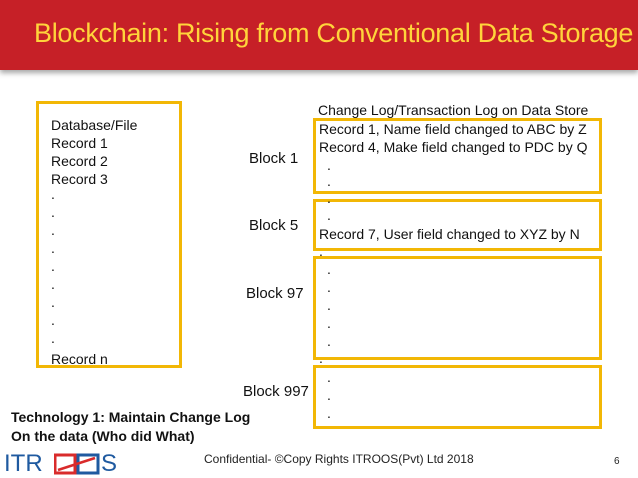 Image resolution: width=638 pixels, height=478 pixels. I want to click on database-line: Record 2, so click(79, 161).